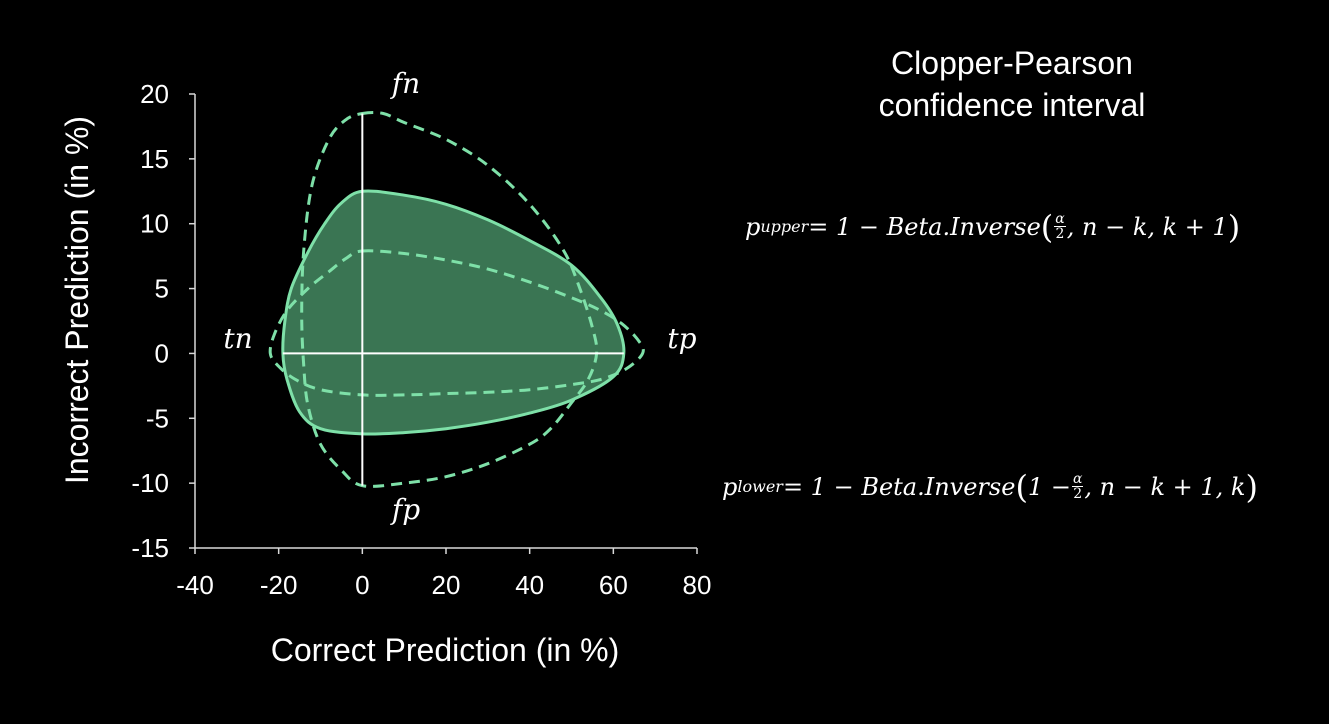 The image size is (1329, 724). What do you see at coordinates (613, 585) in the screenshot?
I see `x-tick-label: 60` at bounding box center [613, 585].